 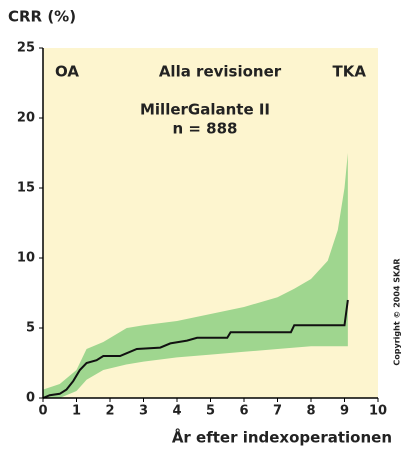 What do you see at coordinates (205, 110) in the screenshot?
I see `chart-title: MillerGalante II` at bounding box center [205, 110].